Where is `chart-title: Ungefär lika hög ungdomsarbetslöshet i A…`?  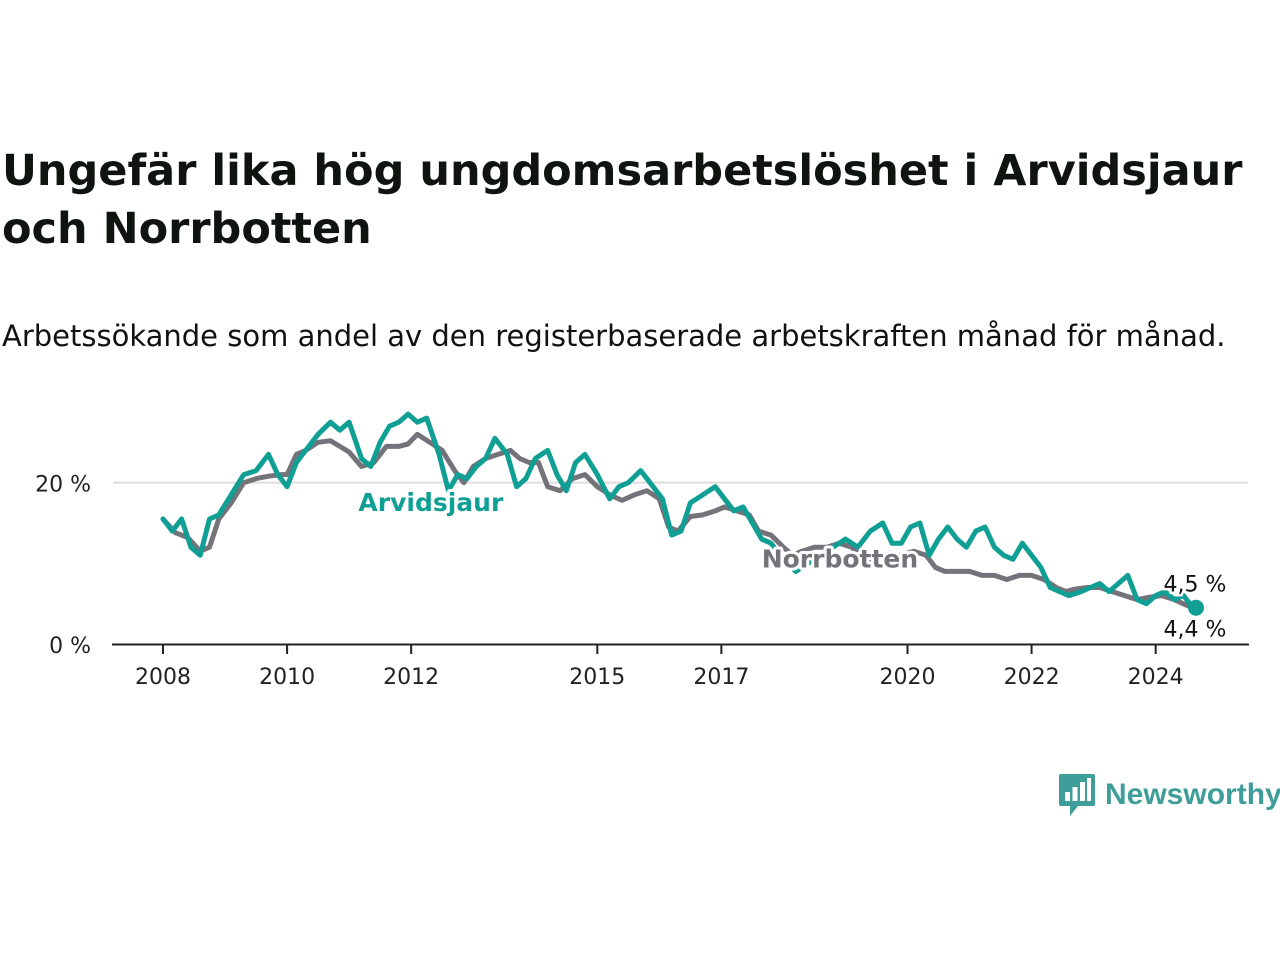
chart-title: Ungefär lika hög ungdomsarbetslöshet i A… is located at coordinates (622, 200).